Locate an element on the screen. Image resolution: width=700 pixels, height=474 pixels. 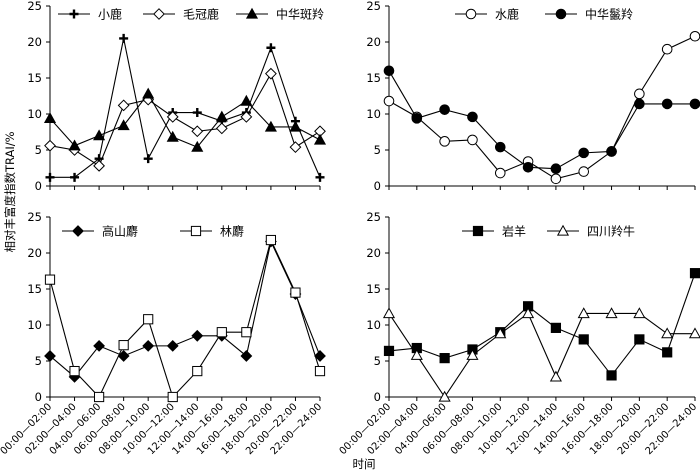
series-中华斑羚 is located at coordinates (185, 119).